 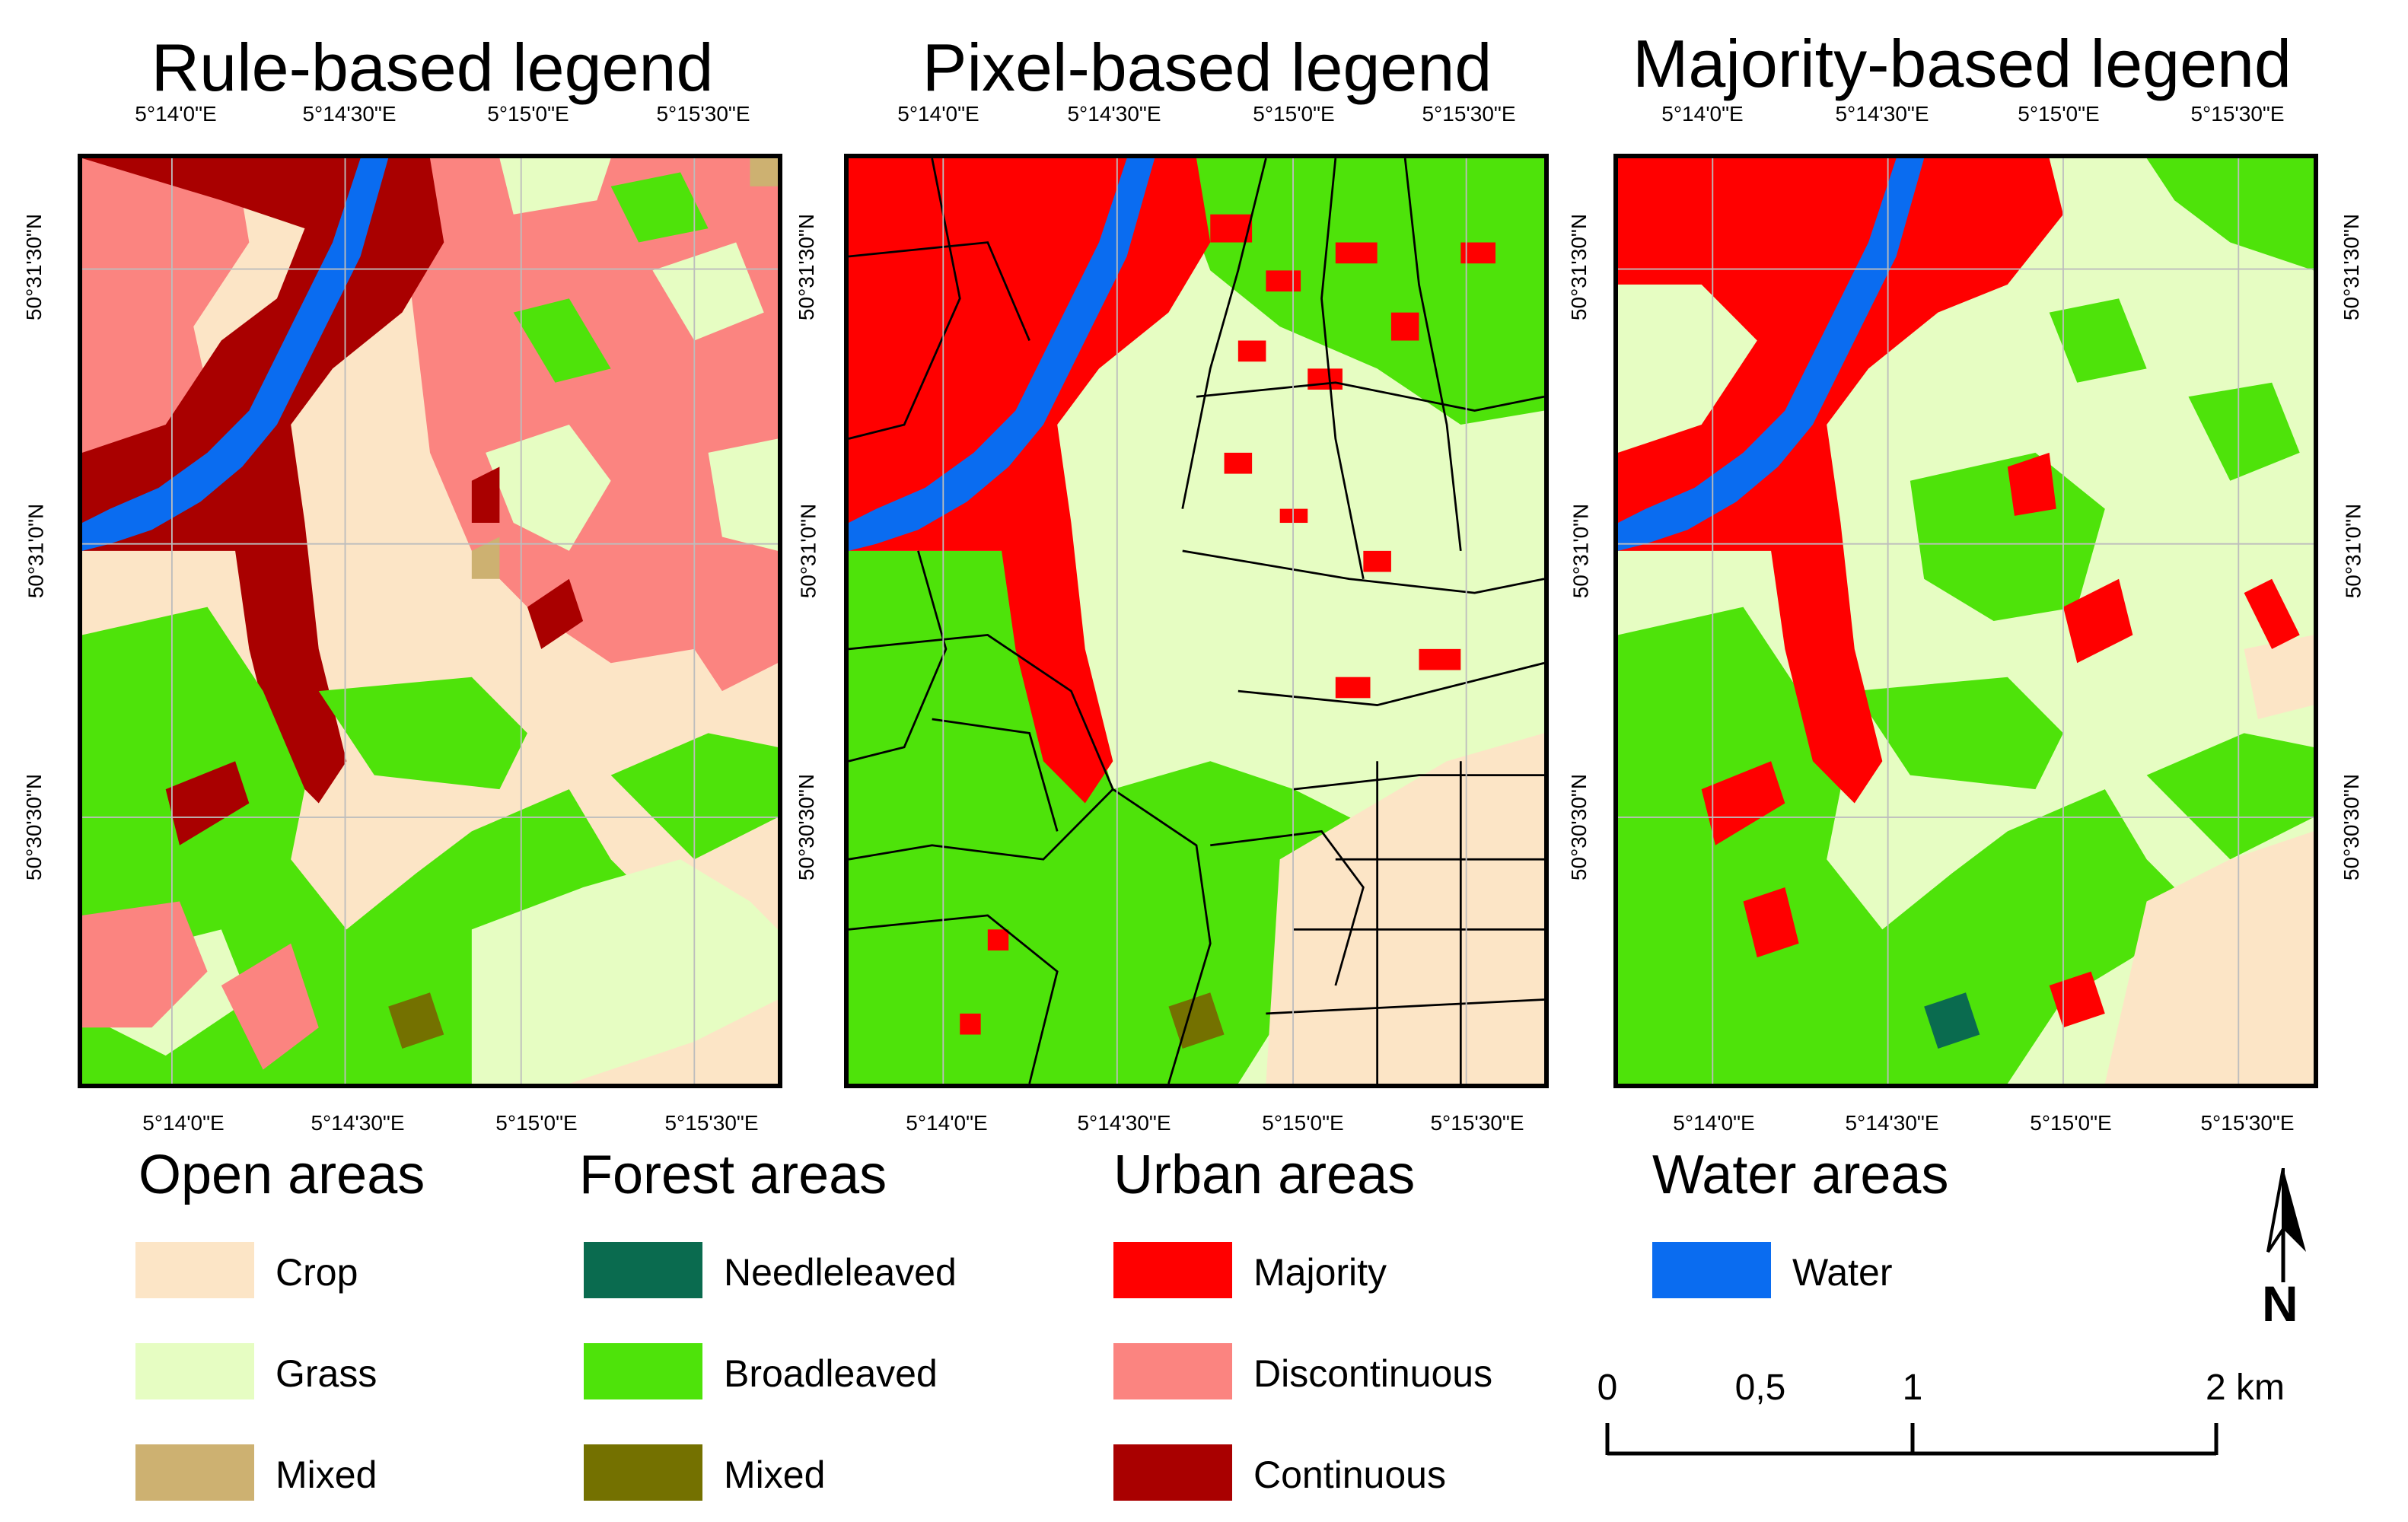 What do you see at coordinates (194, 1472) in the screenshot?
I see `legend-swatch-open-mixed` at bounding box center [194, 1472].